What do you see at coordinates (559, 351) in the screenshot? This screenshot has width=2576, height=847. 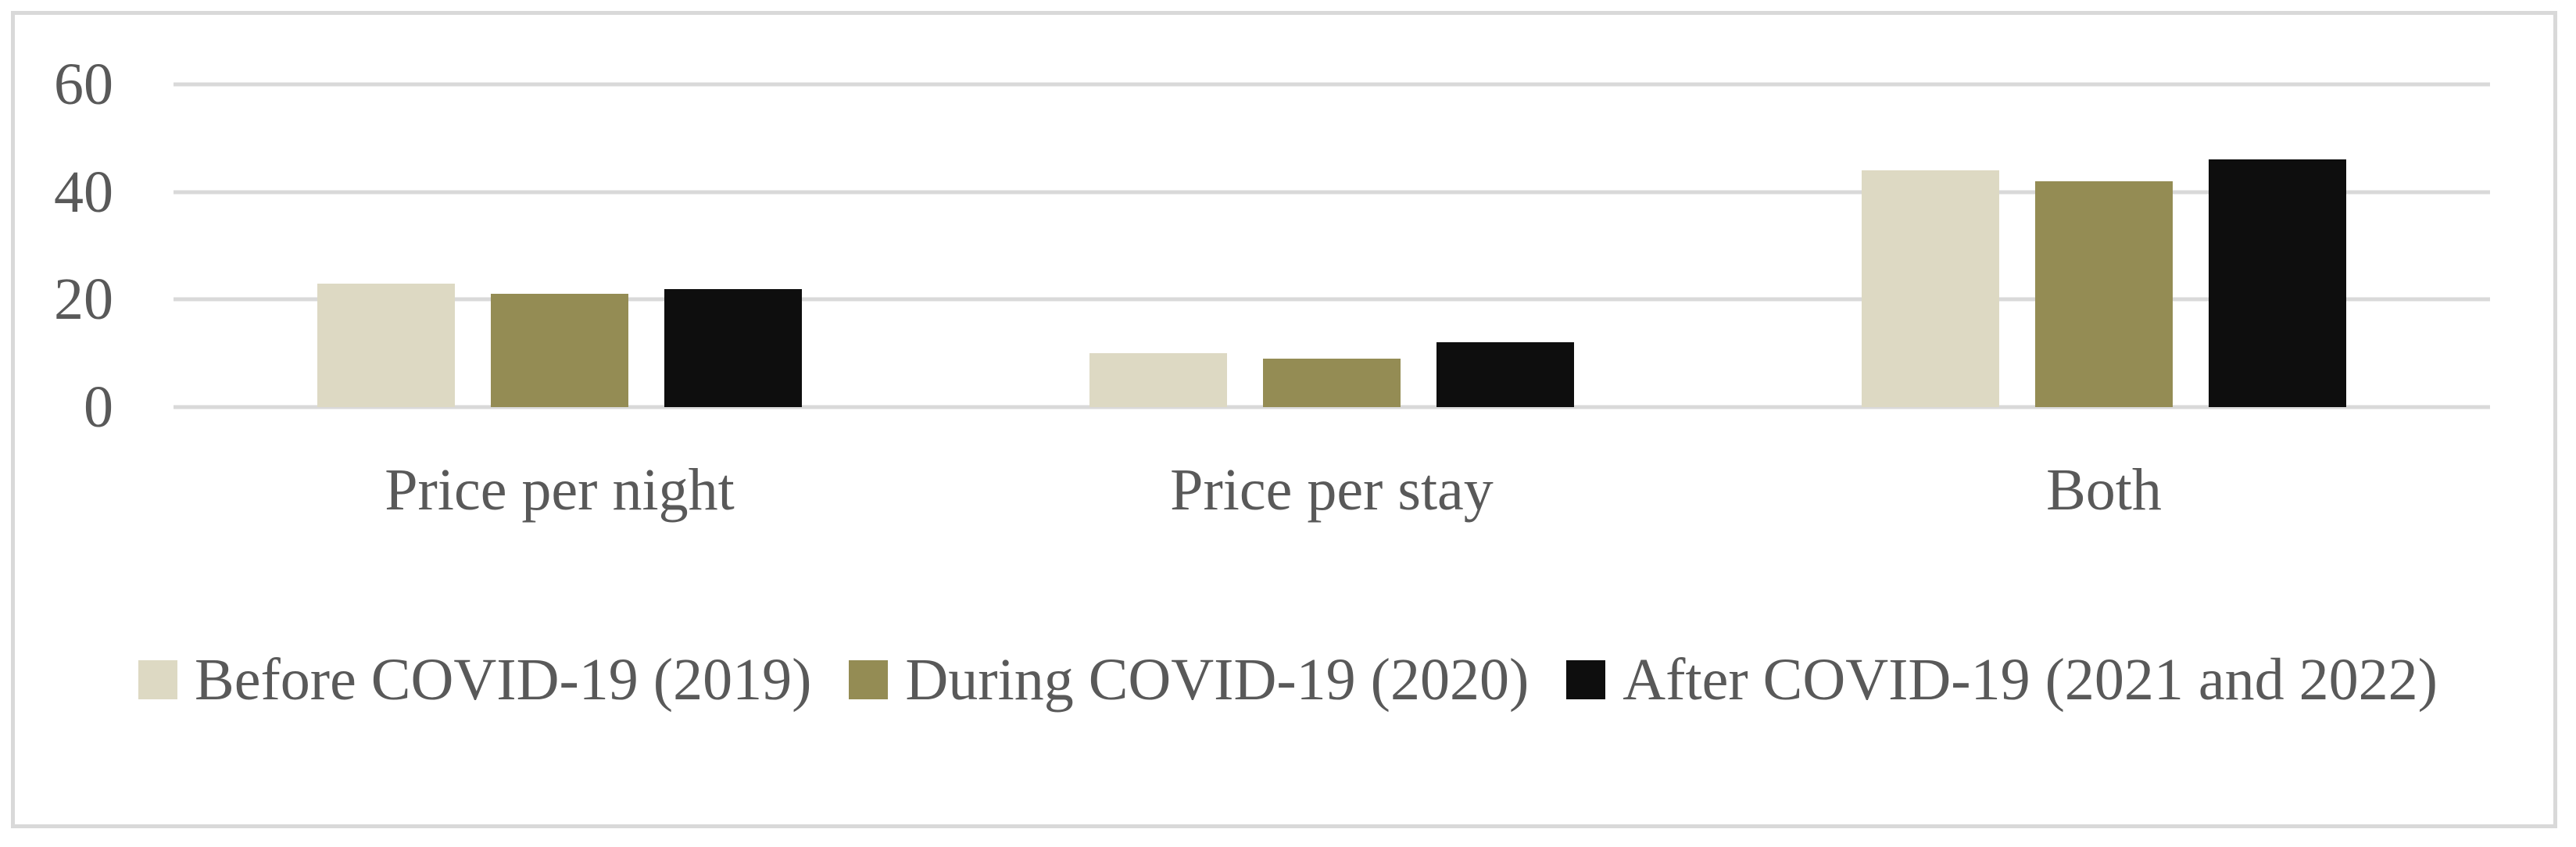 I see `bar-during-covid-19-2020-price-per-night` at bounding box center [559, 351].